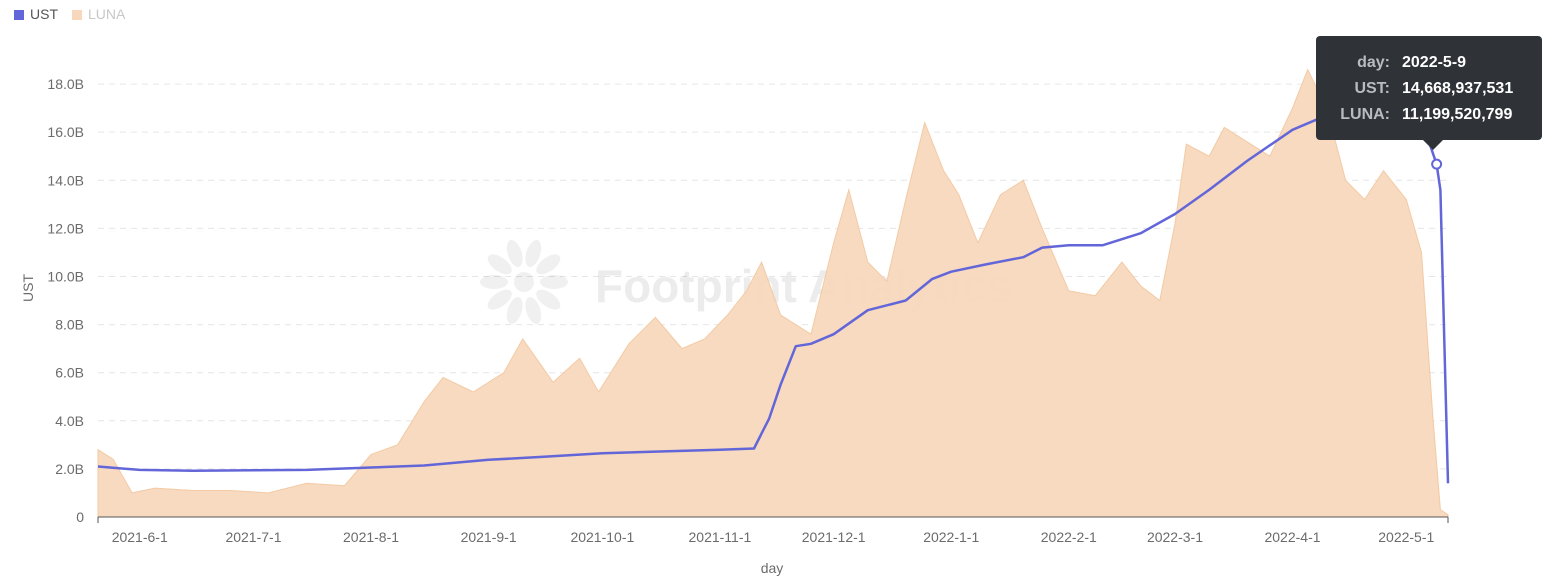 The image size is (1542, 582). Describe the element at coordinates (65, 84) in the screenshot. I see `y-tick-label: 18.0B` at that location.